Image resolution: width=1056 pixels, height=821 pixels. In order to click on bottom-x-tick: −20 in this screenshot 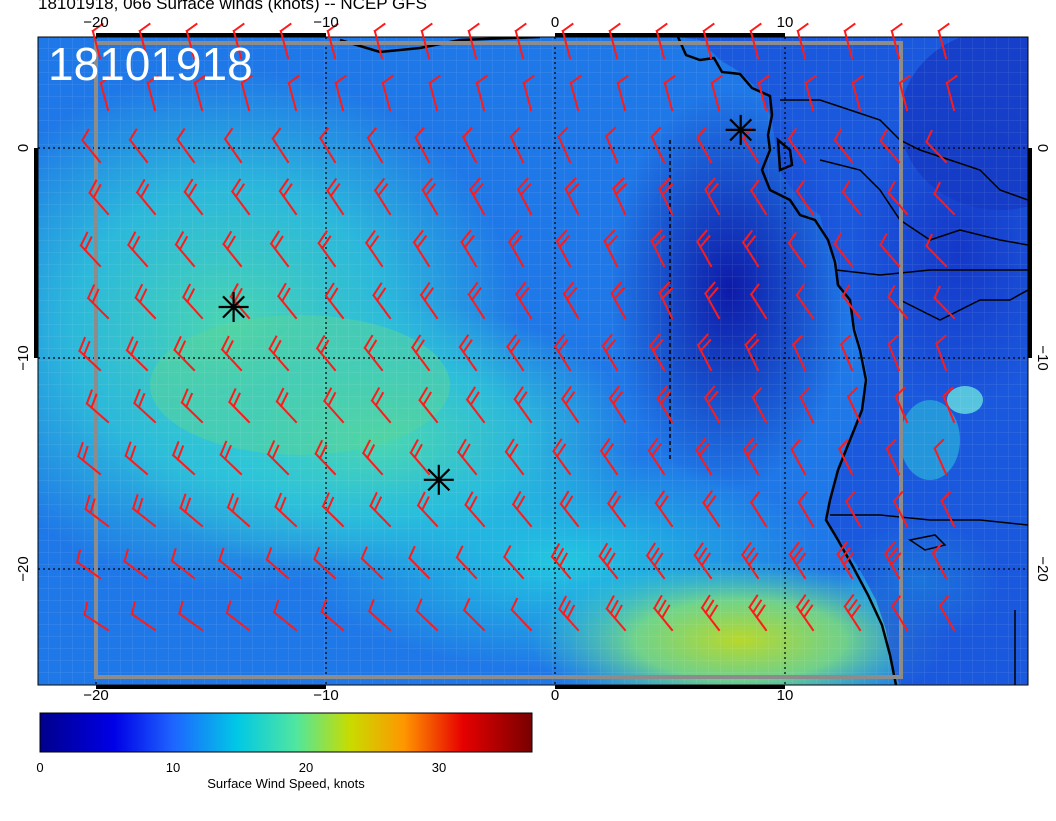, I will do `click(95, 695)`.